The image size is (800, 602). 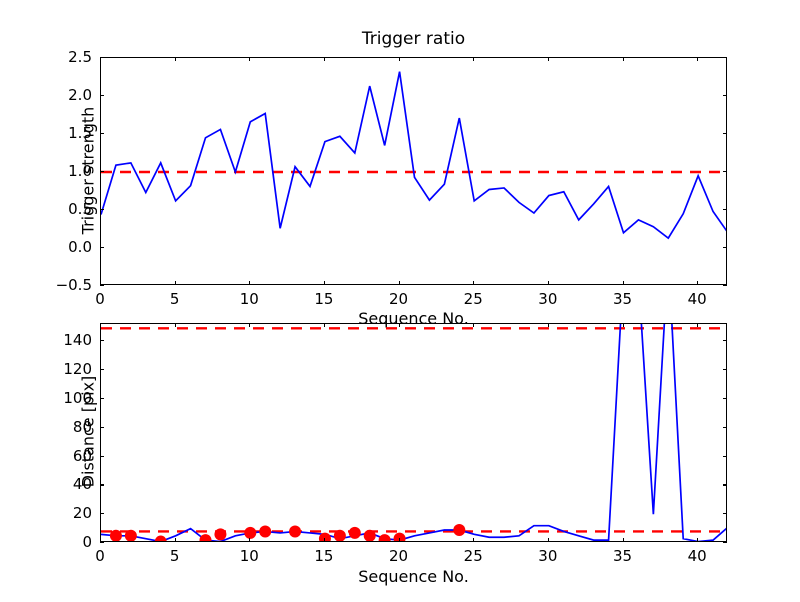 I want to click on y-tick-label: 140, so click(x=77, y=340).